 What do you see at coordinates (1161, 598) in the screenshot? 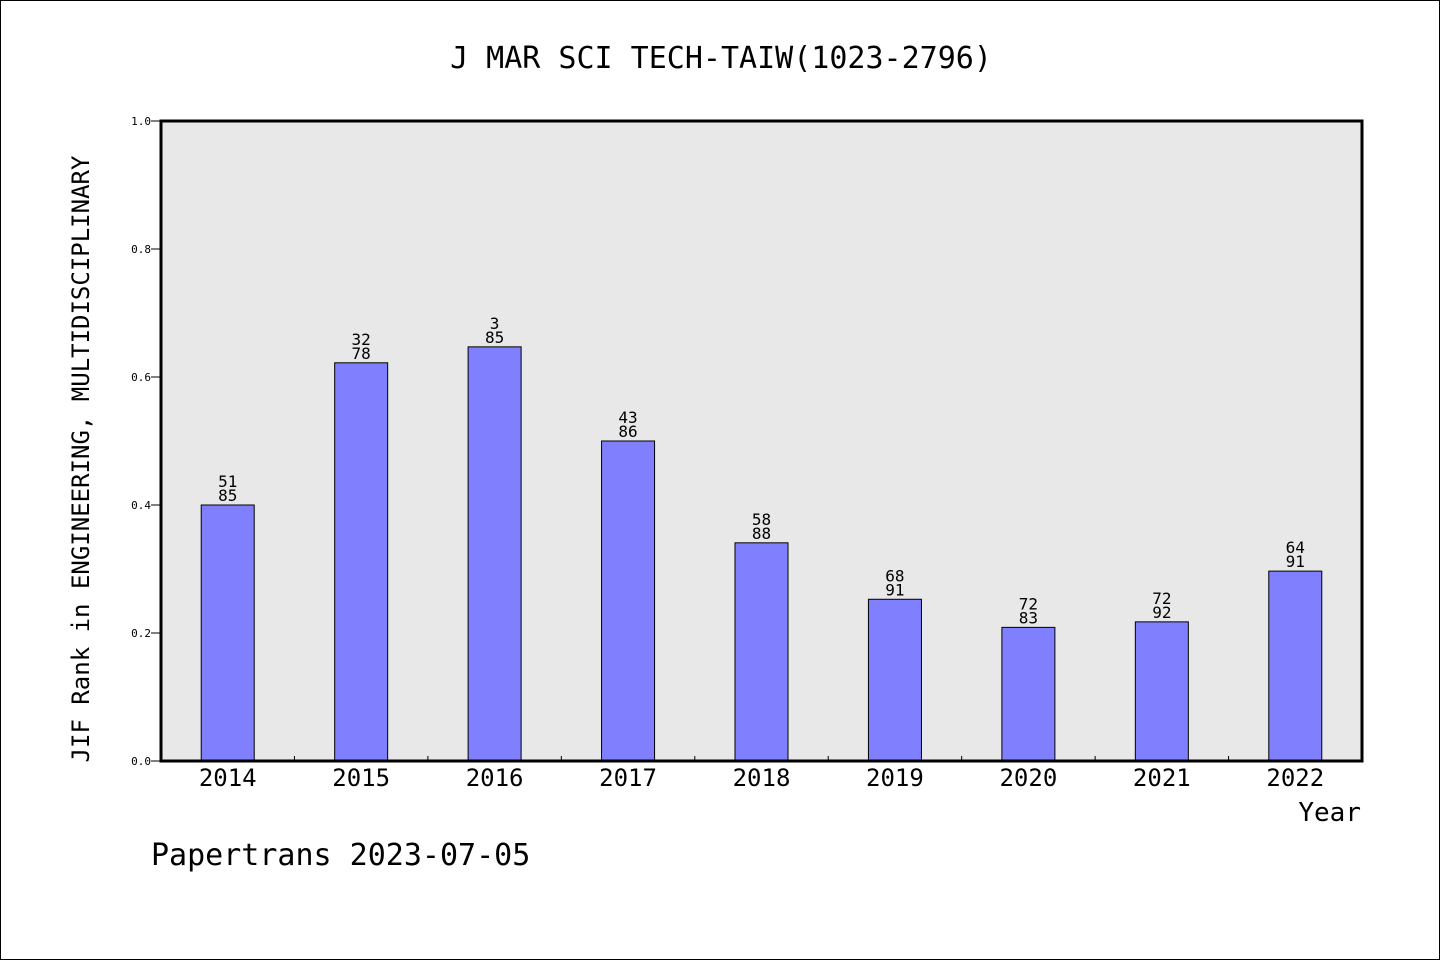
I see `bar-label-rank-2021: 72` at bounding box center [1161, 598].